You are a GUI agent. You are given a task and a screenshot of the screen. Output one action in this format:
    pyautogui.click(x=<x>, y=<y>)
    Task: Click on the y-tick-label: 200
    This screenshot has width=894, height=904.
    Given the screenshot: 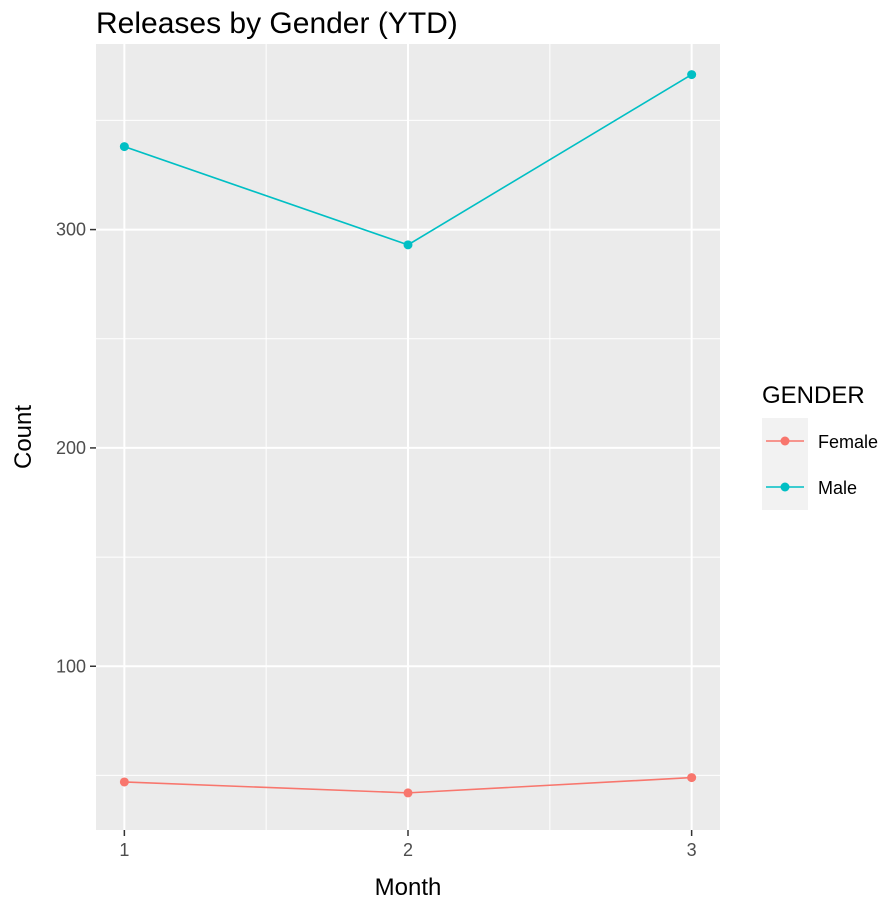 What is the action you would take?
    pyautogui.click(x=71, y=448)
    